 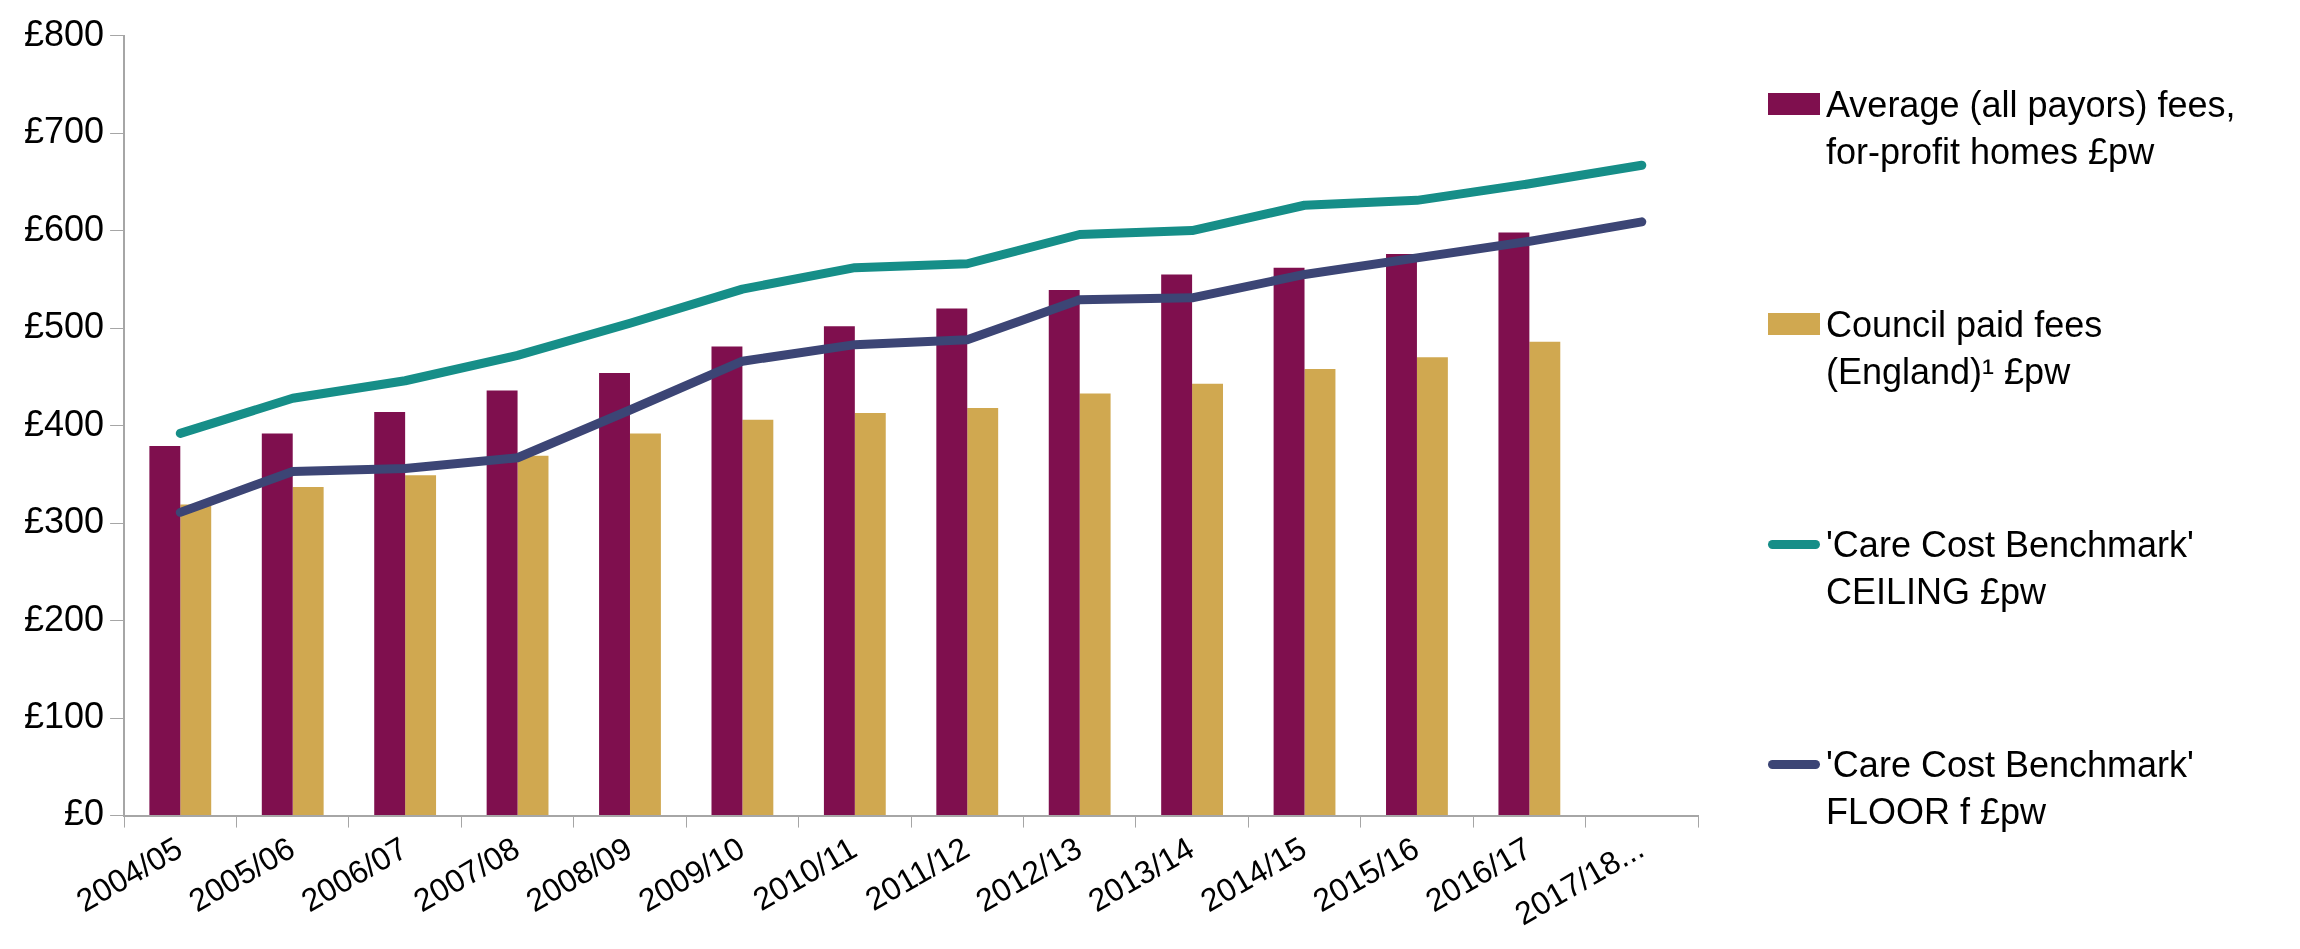 What do you see at coordinates (2031, 128) in the screenshot?
I see `legend-label: Average (all payors) fees, for-profit homes £pw` at bounding box center [2031, 128].